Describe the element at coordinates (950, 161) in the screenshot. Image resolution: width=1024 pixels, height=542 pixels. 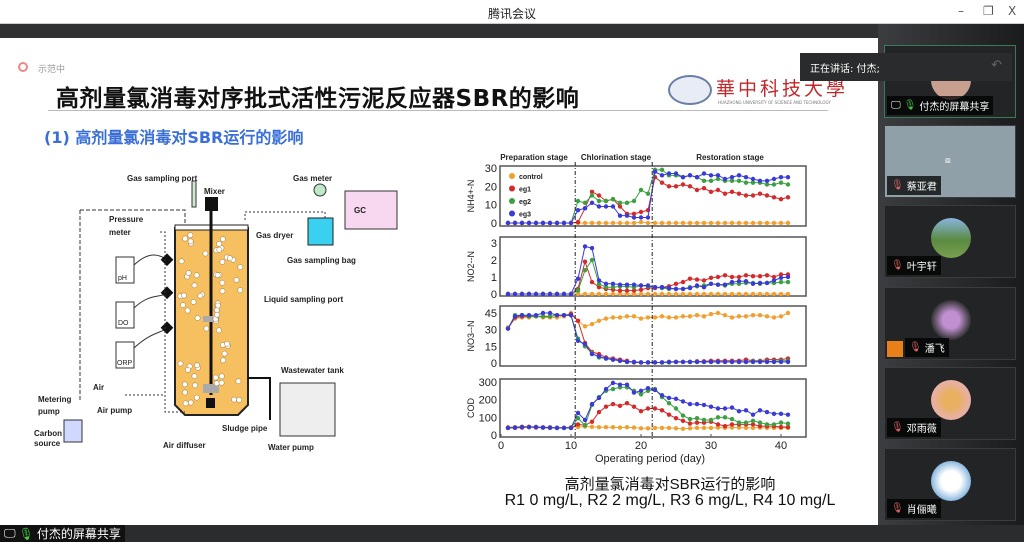
I see `participant-tile: ⧈ 🎙 蔡亚君` at that location.